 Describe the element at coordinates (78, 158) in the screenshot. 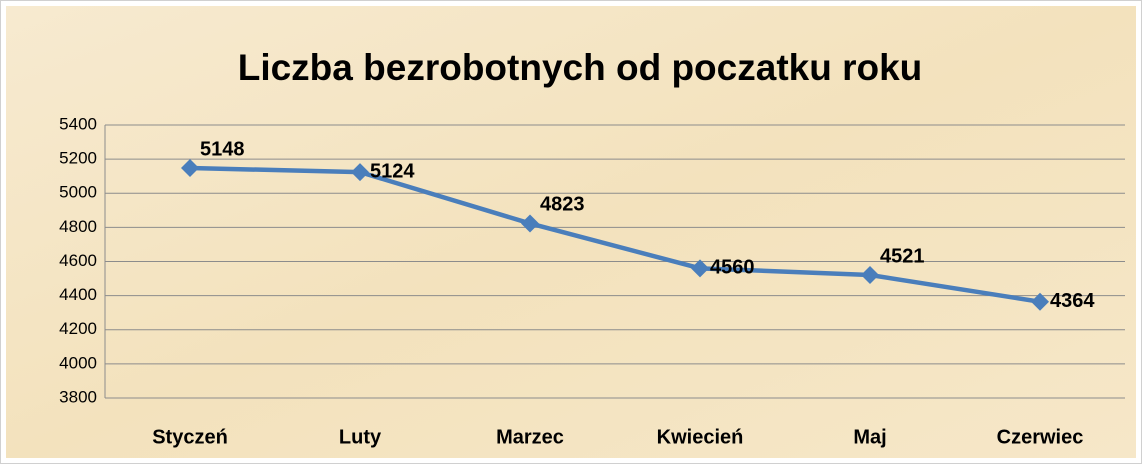

I see `y-tick-label: 5200` at that location.